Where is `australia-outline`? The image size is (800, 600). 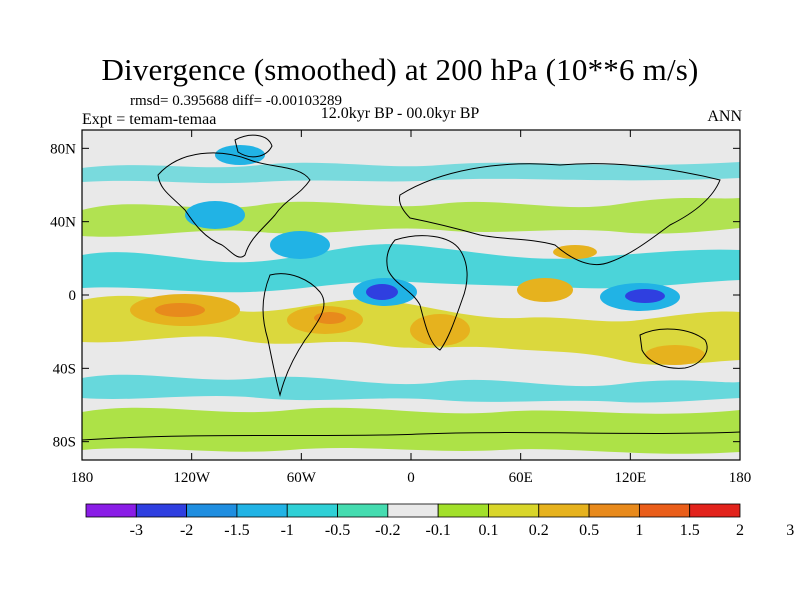 australia-outline is located at coordinates (673, 348).